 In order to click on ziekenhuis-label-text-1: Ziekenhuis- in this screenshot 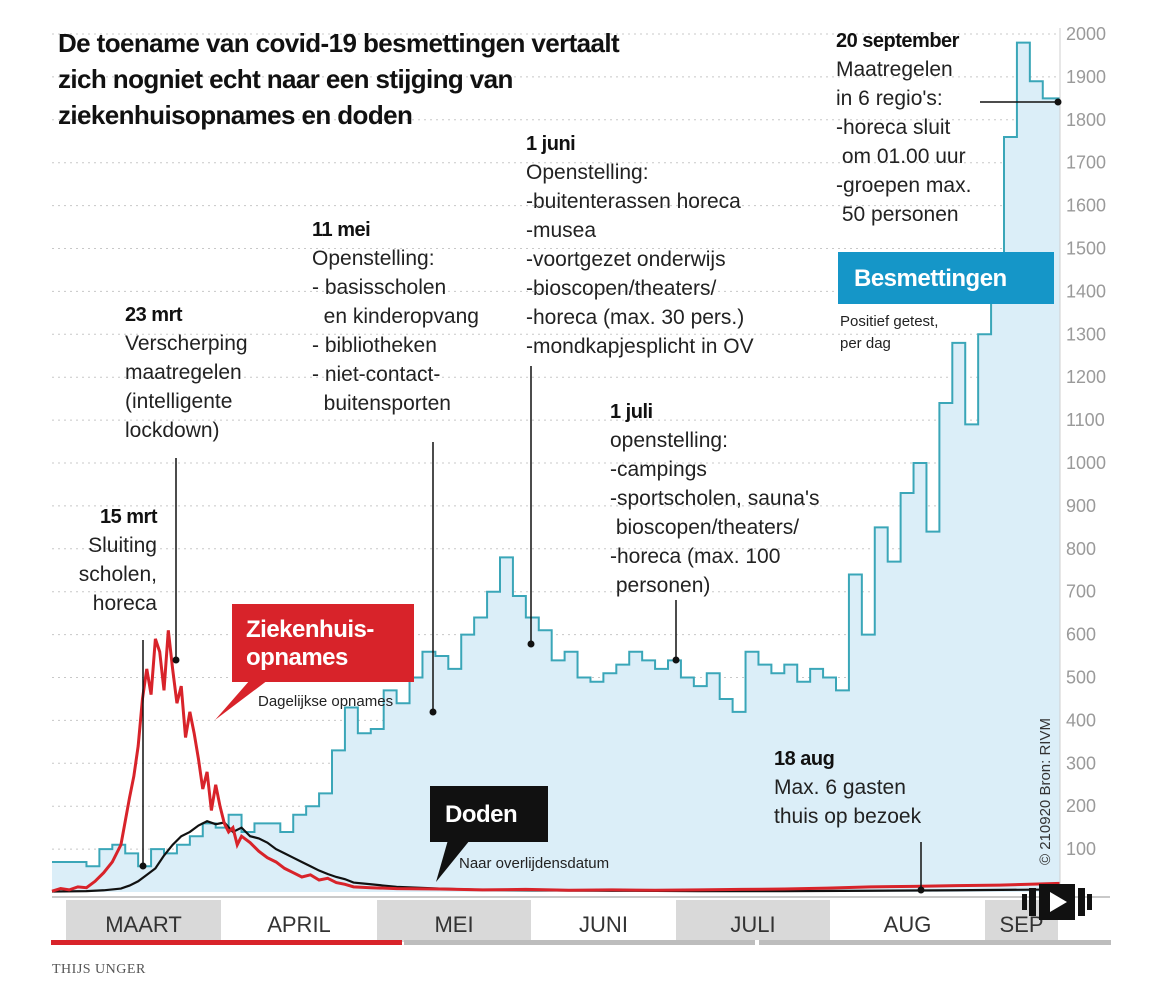, I will do `click(310, 629)`.